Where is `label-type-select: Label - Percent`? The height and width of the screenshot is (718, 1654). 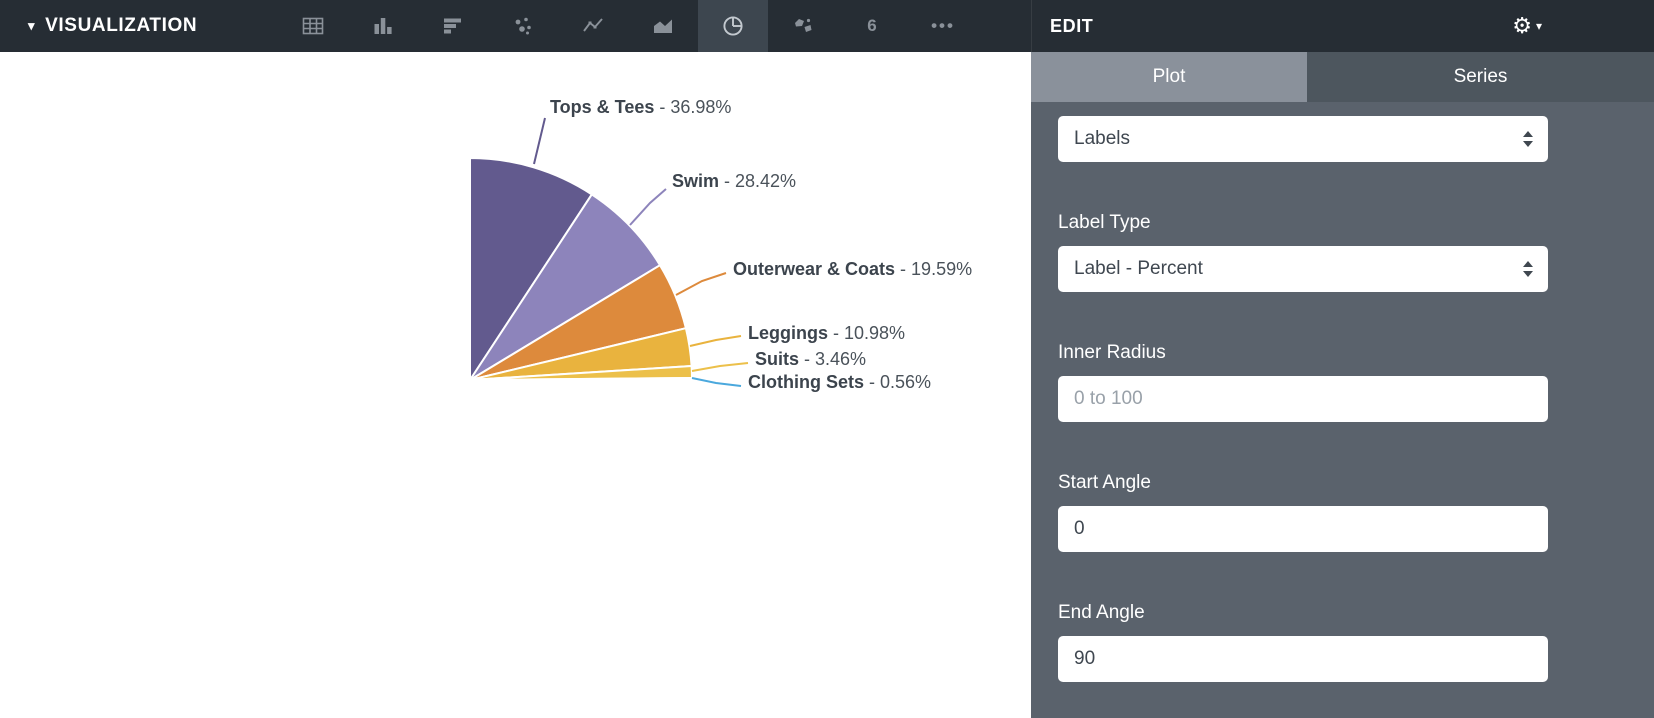
label-type-select: Label - Percent is located at coordinates (1303, 269).